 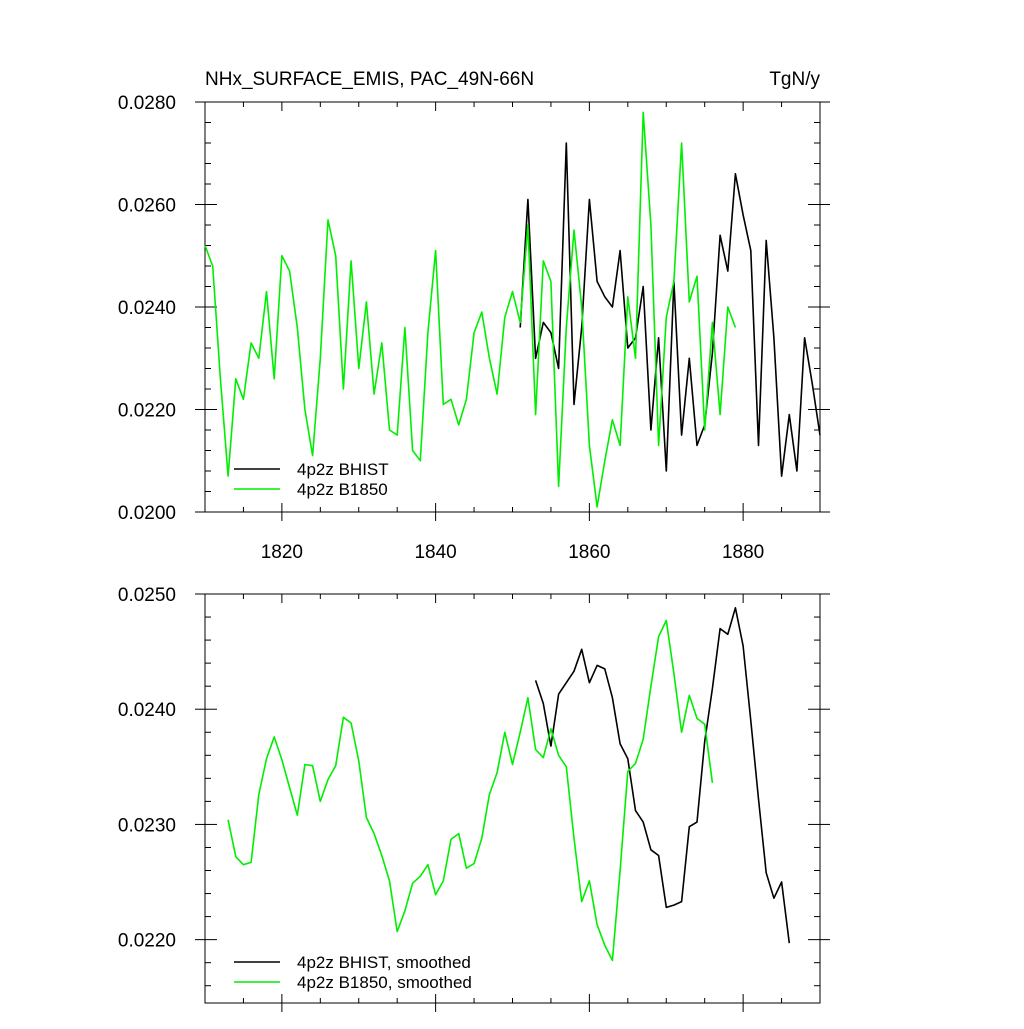 I want to click on y-tick-label: 0.0260, so click(x=147, y=206).